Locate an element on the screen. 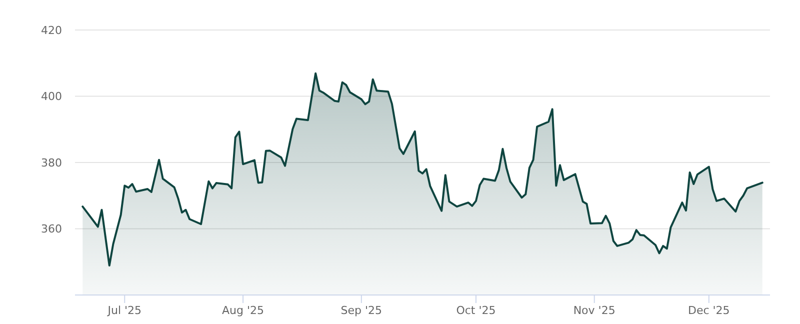 The image size is (800, 324). y-tick-label: 380 is located at coordinates (51, 163).